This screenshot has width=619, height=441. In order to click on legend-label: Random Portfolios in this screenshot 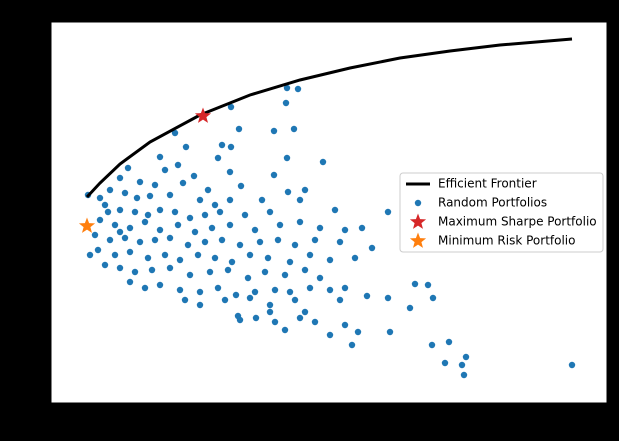, I will do `click(492, 203)`.